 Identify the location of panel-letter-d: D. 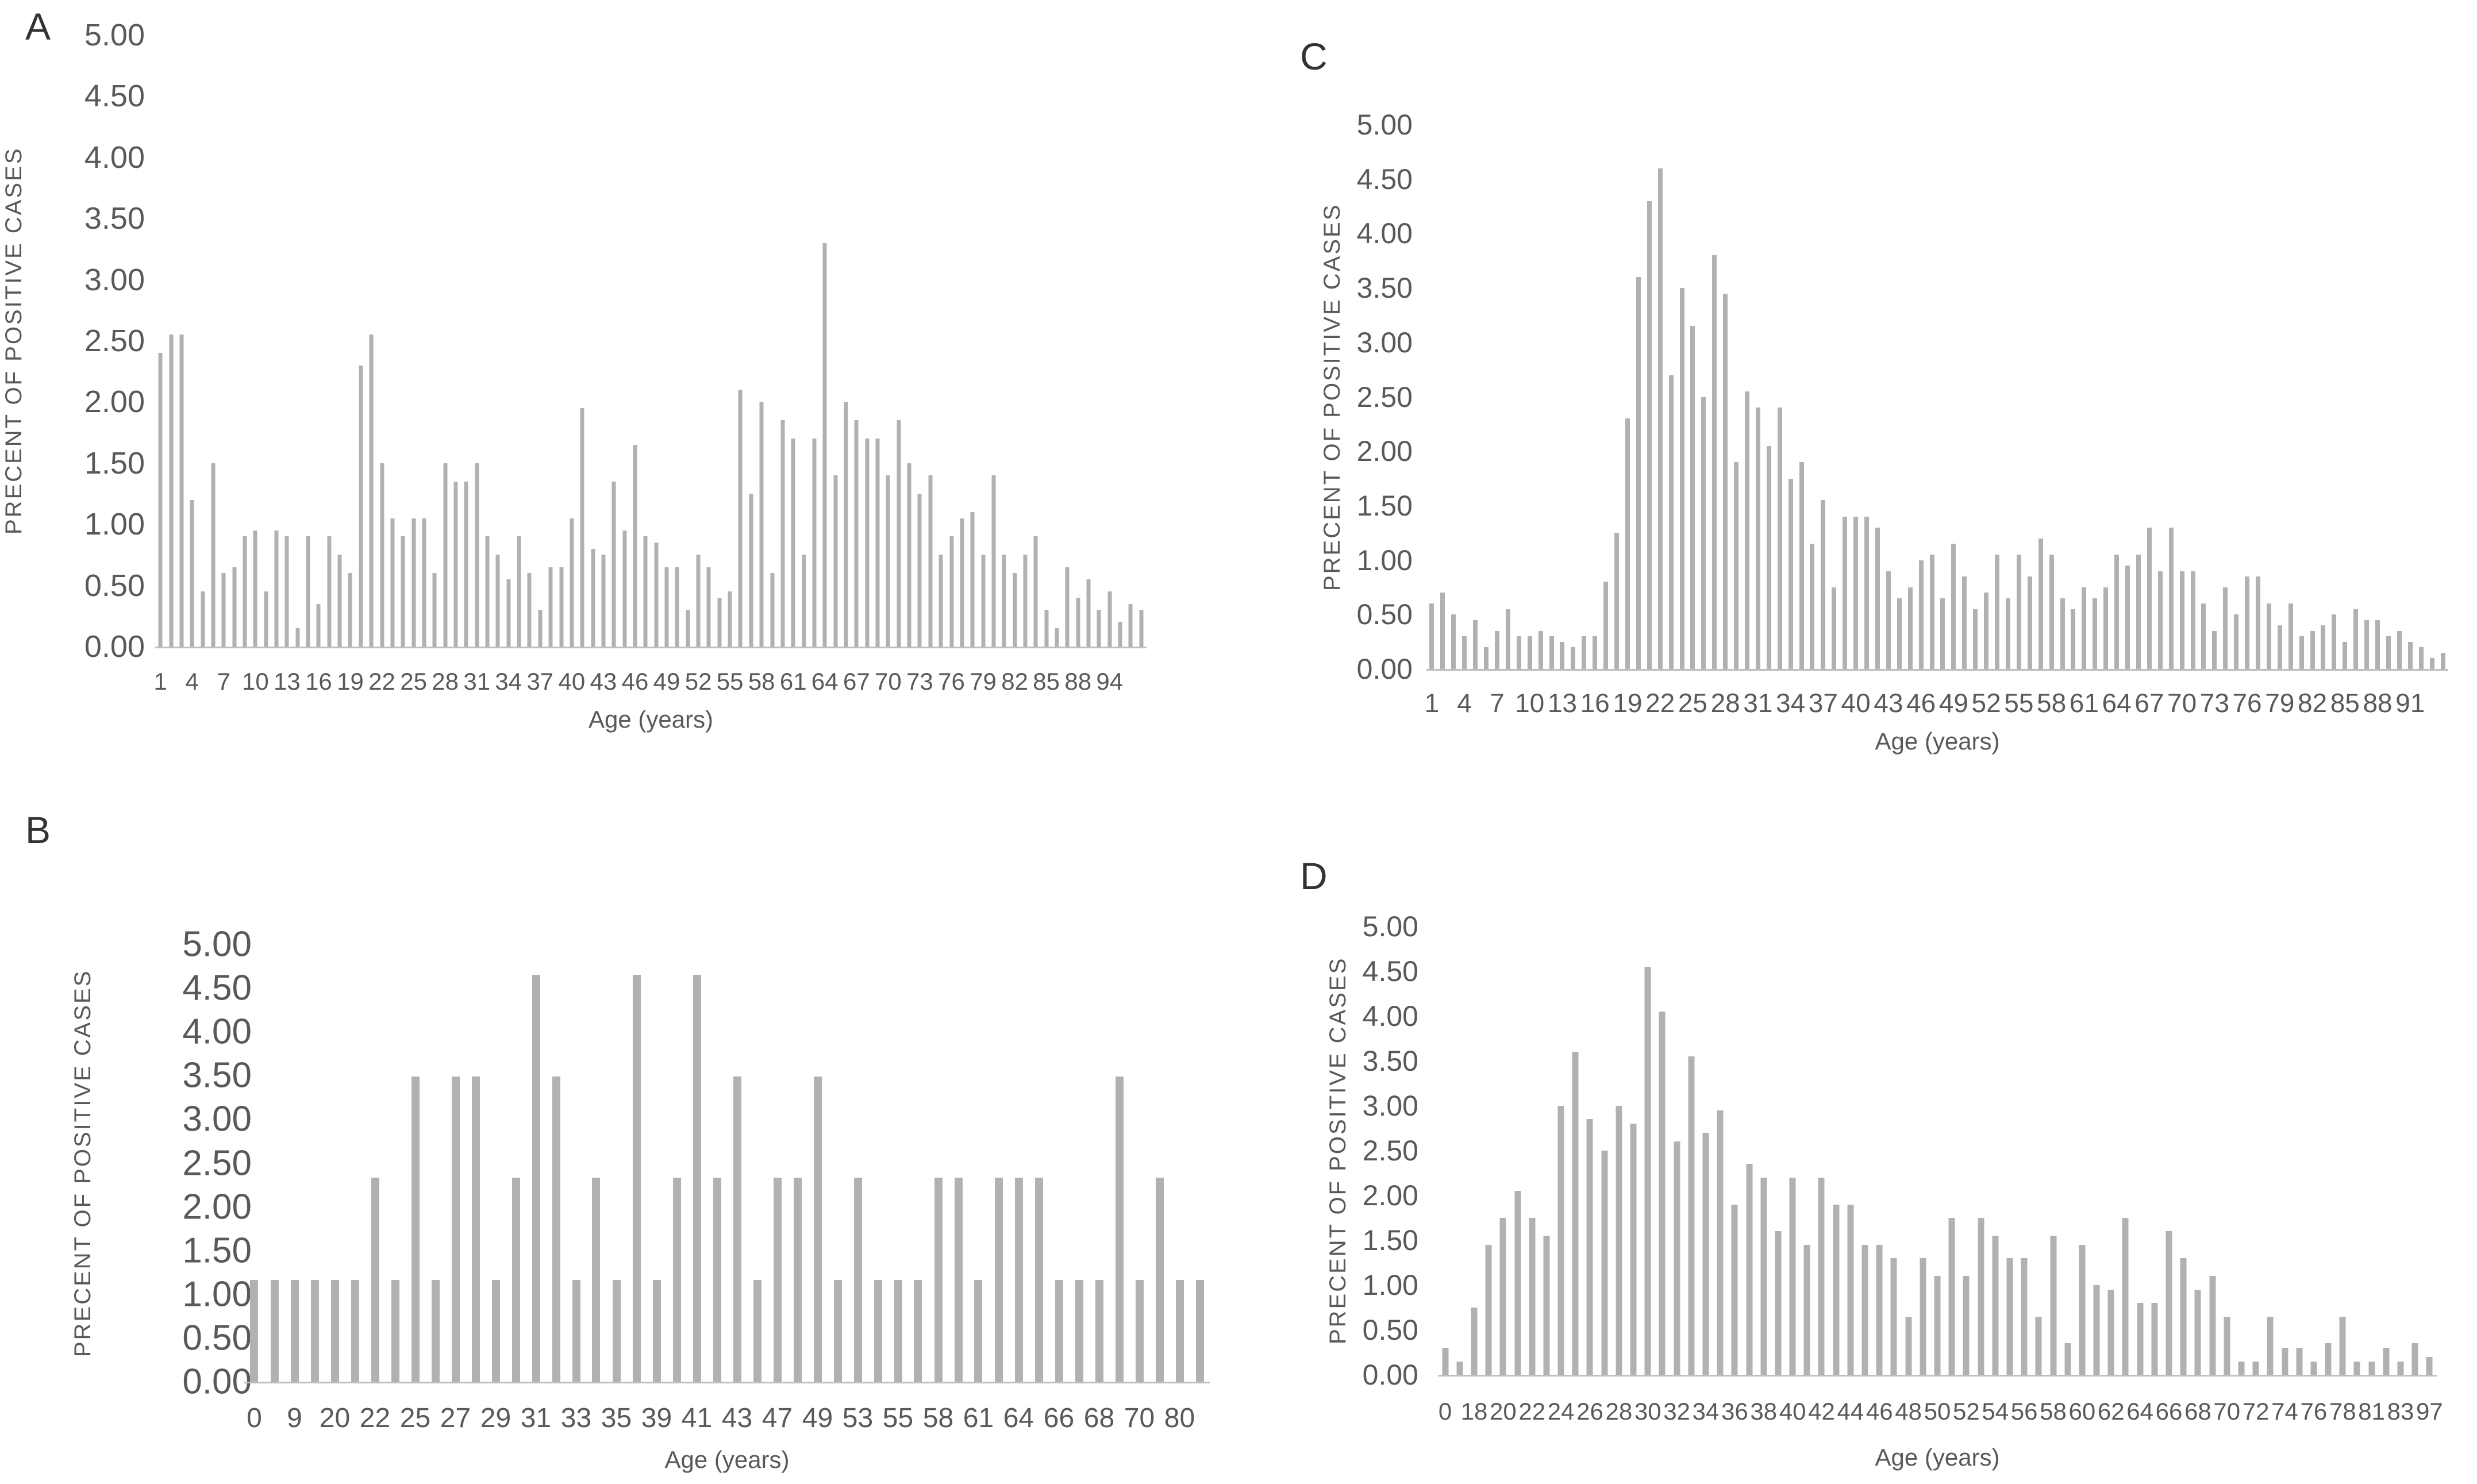
(1314, 876).